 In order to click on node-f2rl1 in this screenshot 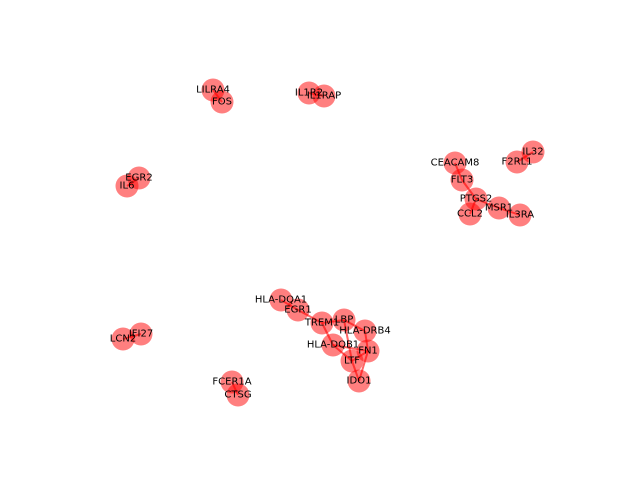, I will do `click(517, 162)`.